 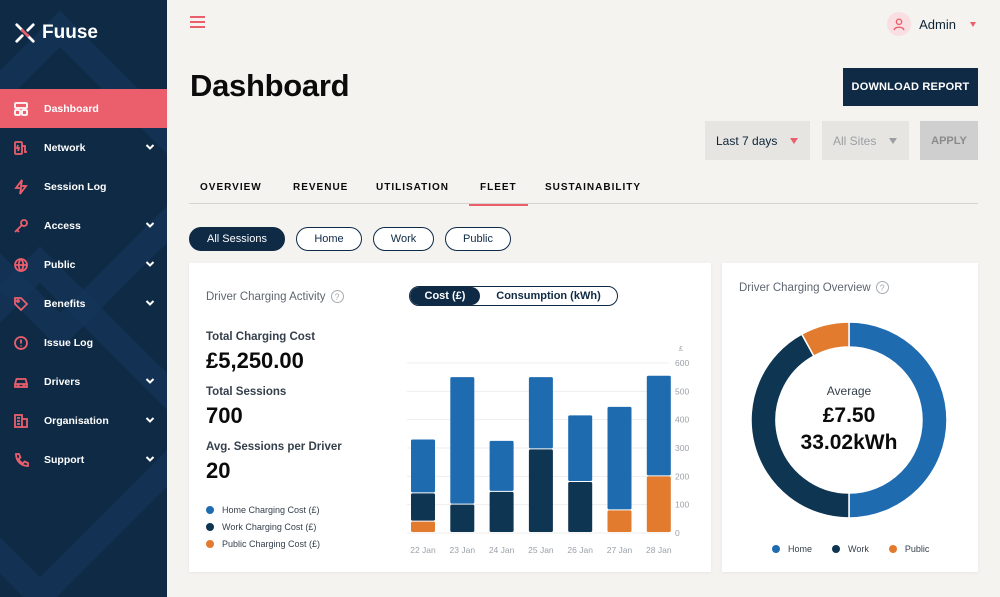 I want to click on donut-slice-home, so click(x=898, y=420).